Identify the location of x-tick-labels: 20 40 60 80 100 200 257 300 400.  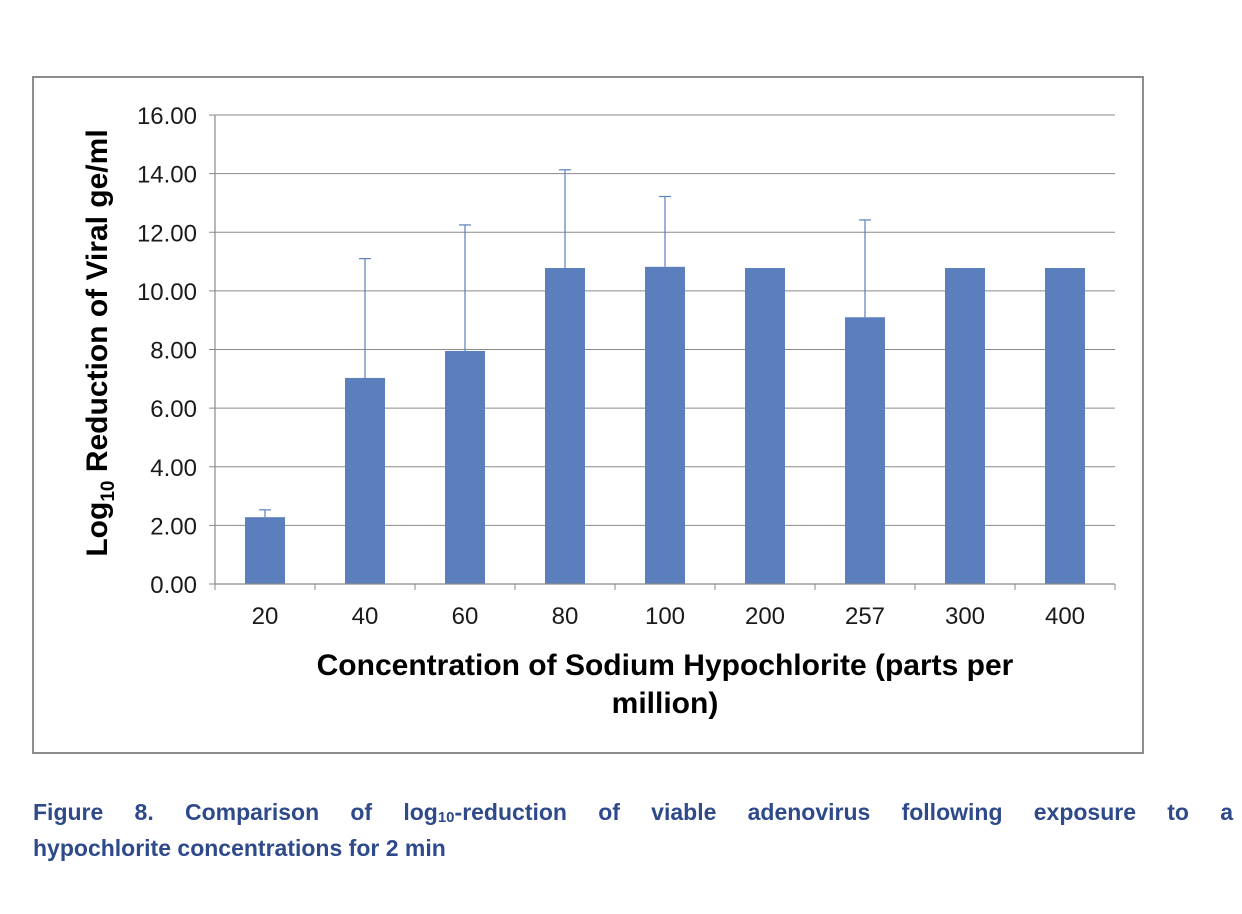
(668, 616).